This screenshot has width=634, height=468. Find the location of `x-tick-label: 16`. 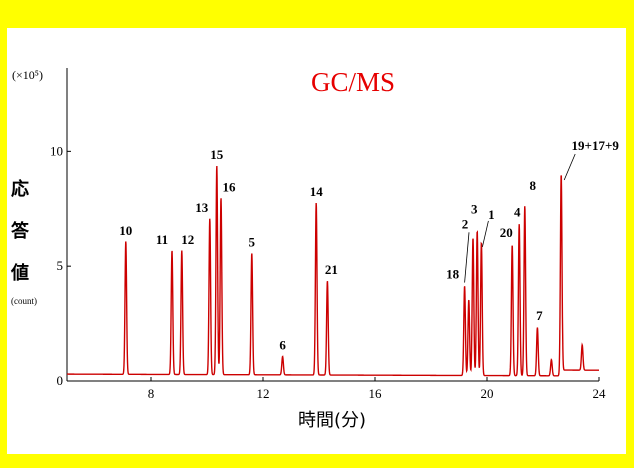

x-tick-label: 16 is located at coordinates (376, 393).